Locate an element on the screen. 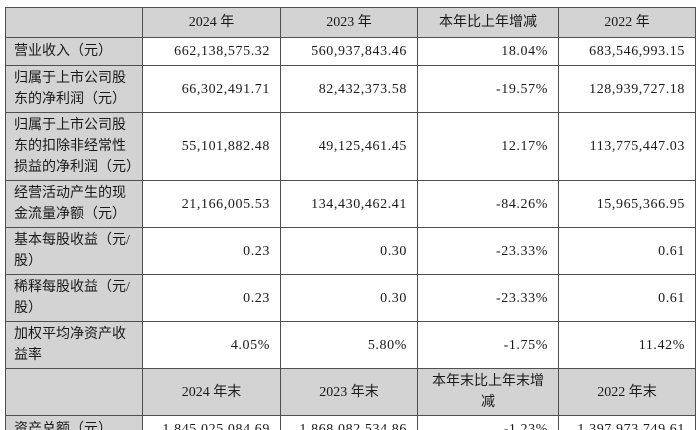 Image resolution: width=700 pixels, height=430 pixels. row-label-cell: 归属于上市公司股东的扣除非经常性损益的净利润（元） is located at coordinates (74, 146).